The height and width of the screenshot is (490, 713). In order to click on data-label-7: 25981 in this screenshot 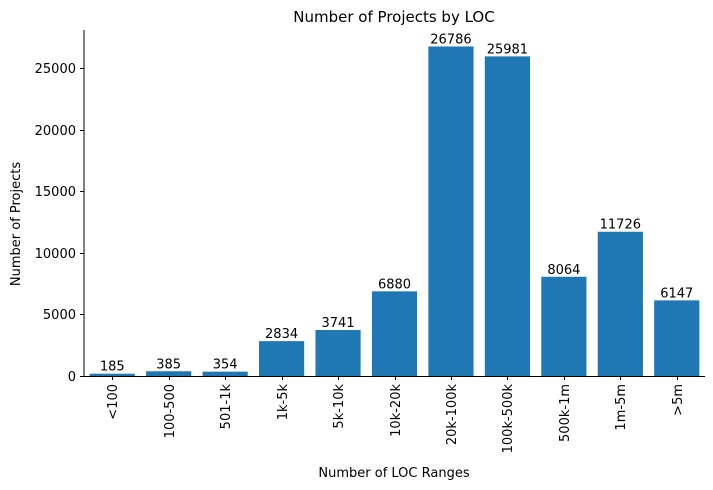, I will do `click(507, 49)`.